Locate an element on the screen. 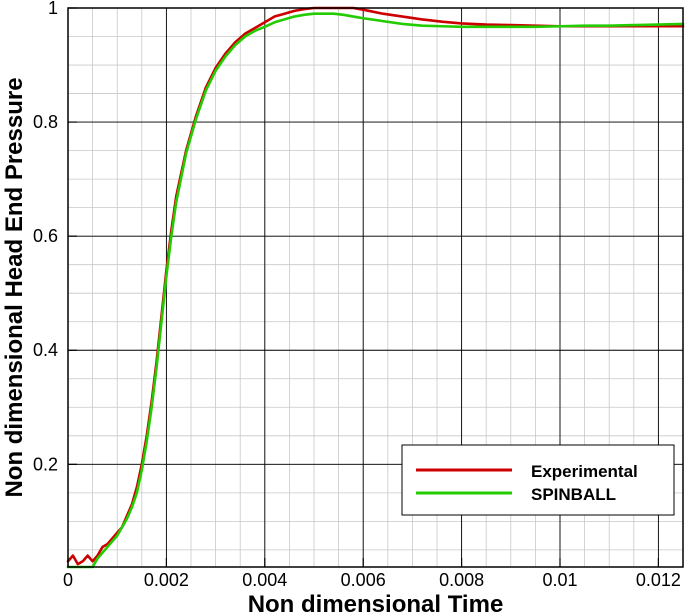  y-axis-title: Non dimensional Head End Pressure is located at coordinates (14, 287).